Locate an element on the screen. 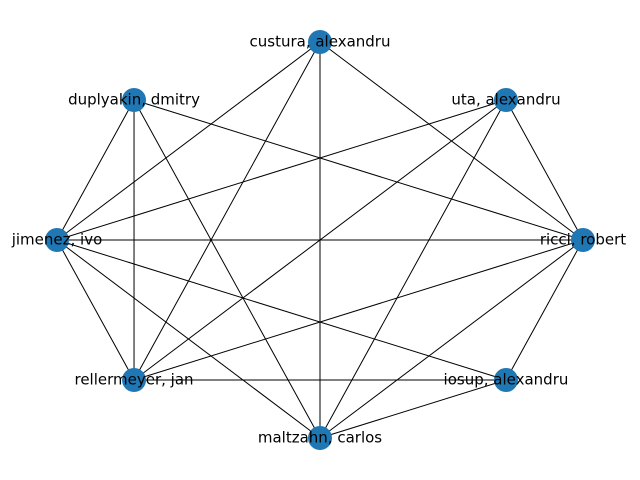  node-maltzahn is located at coordinates (320, 438).